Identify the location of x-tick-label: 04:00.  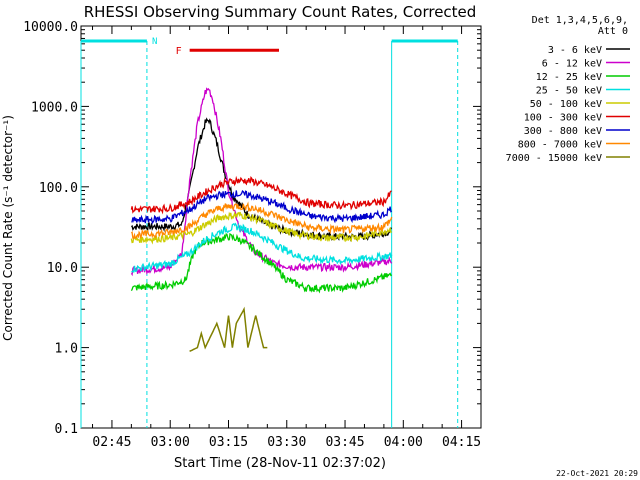
(403, 442).